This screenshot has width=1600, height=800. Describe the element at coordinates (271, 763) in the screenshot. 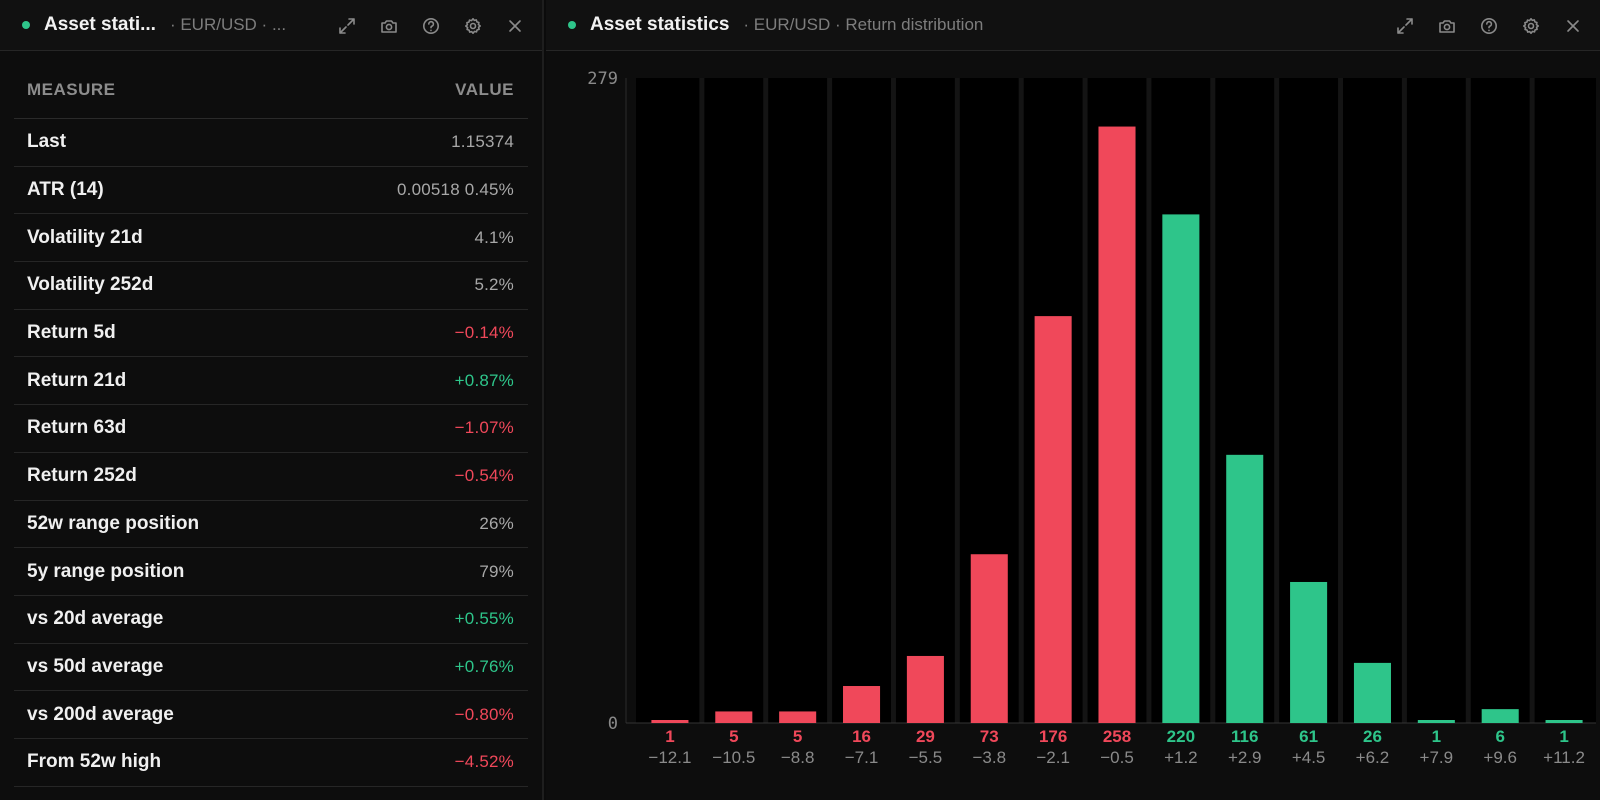

I see `table-row: From 52w high −4.52%` at that location.